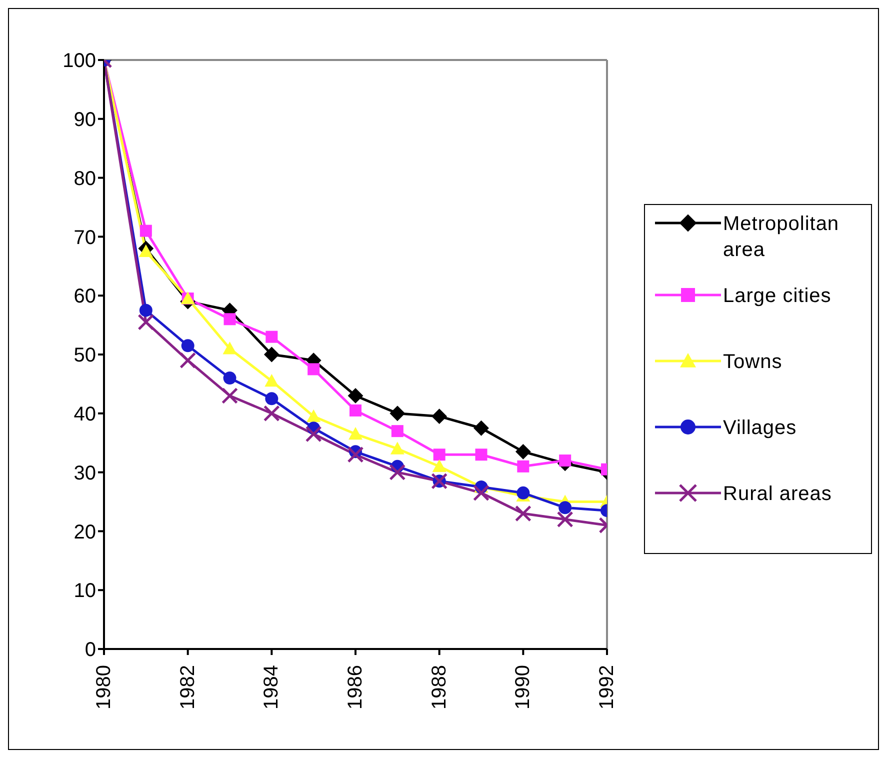 Image resolution: width=887 pixels, height=758 pixels. What do you see at coordinates (85, 355) in the screenshot?
I see `y-tick-label: 50` at bounding box center [85, 355].